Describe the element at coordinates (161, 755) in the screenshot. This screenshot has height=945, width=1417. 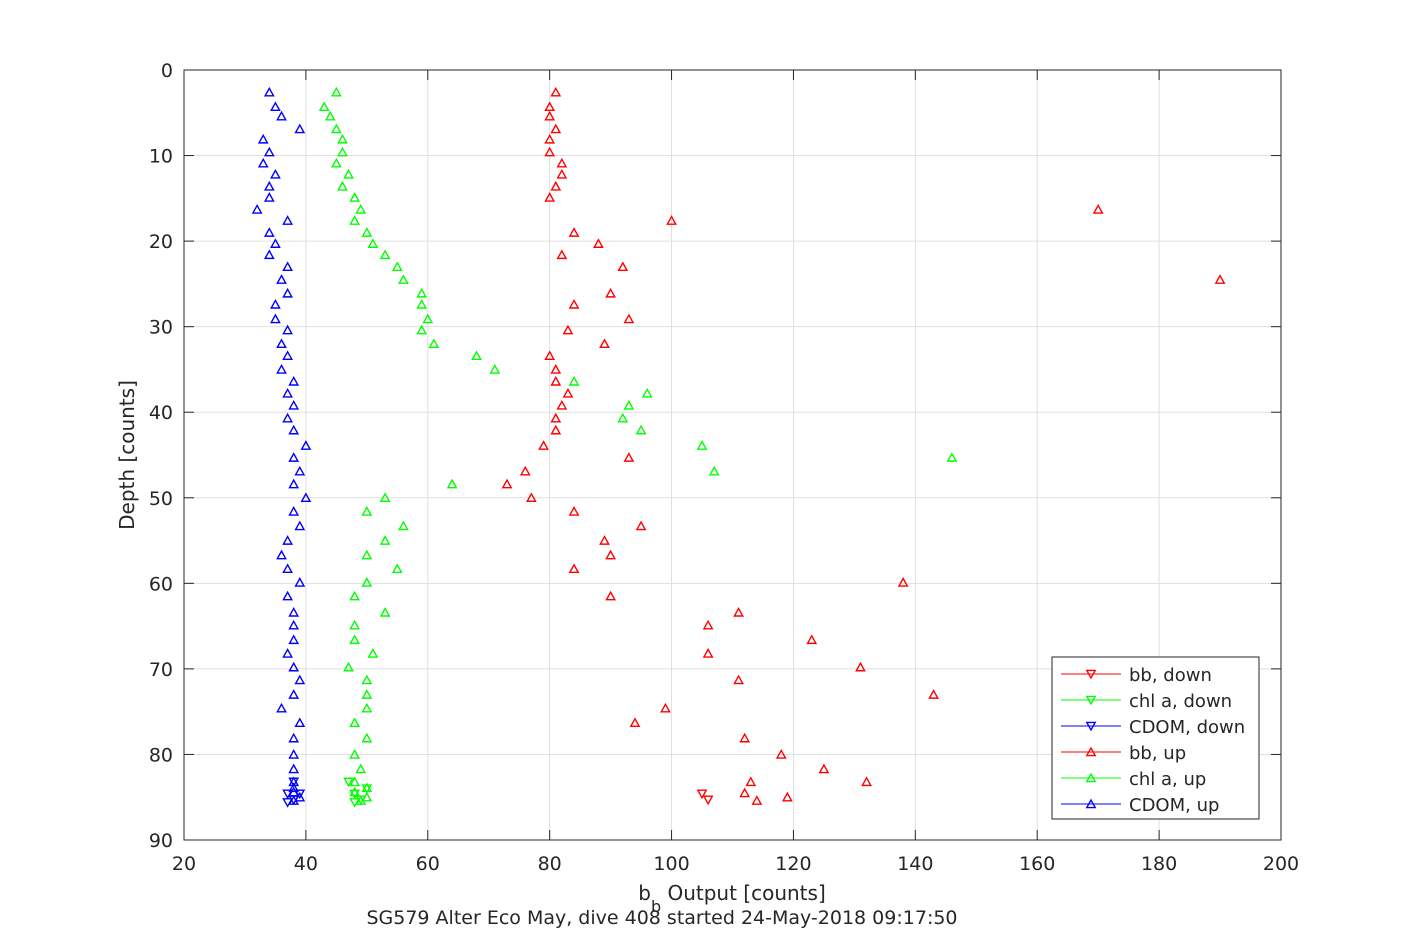
I see `y-tick-label: 80` at that location.